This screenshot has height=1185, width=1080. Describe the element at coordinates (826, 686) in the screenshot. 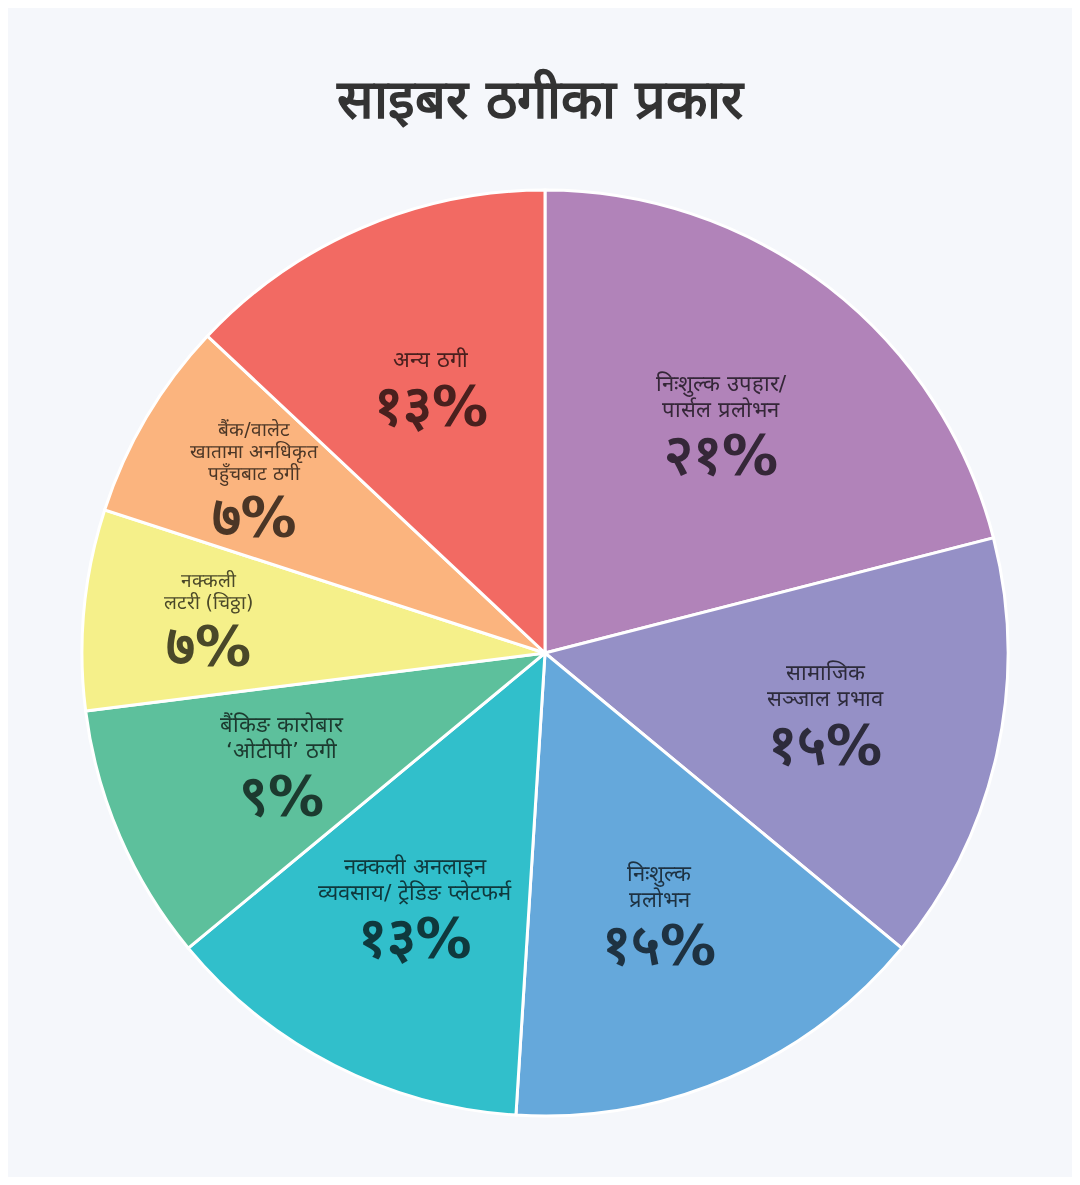

I see `slice-label: सामाजिक सञ्जाल प्रभाव` at that location.